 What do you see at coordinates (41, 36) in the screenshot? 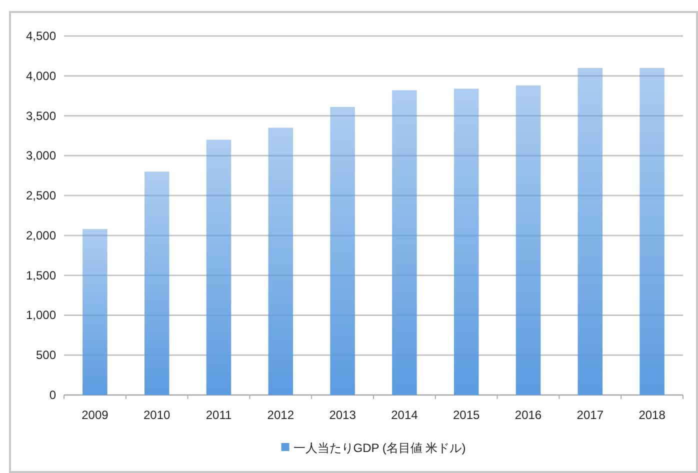
I see `y-tick-label: 4,500` at bounding box center [41, 36].